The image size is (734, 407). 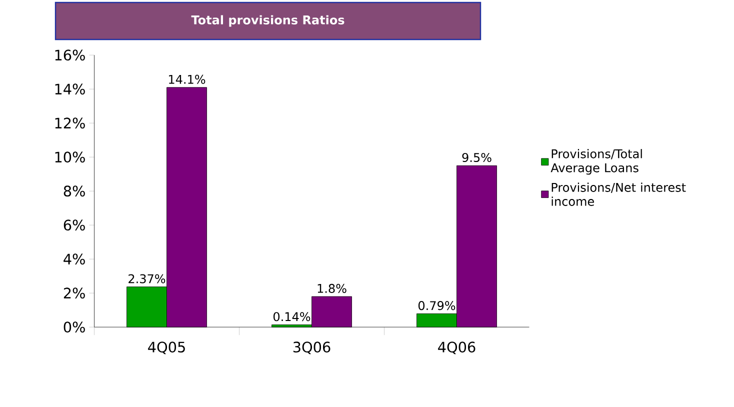 What do you see at coordinates (70, 157) in the screenshot?
I see `y-tick-label: 10%` at bounding box center [70, 157].